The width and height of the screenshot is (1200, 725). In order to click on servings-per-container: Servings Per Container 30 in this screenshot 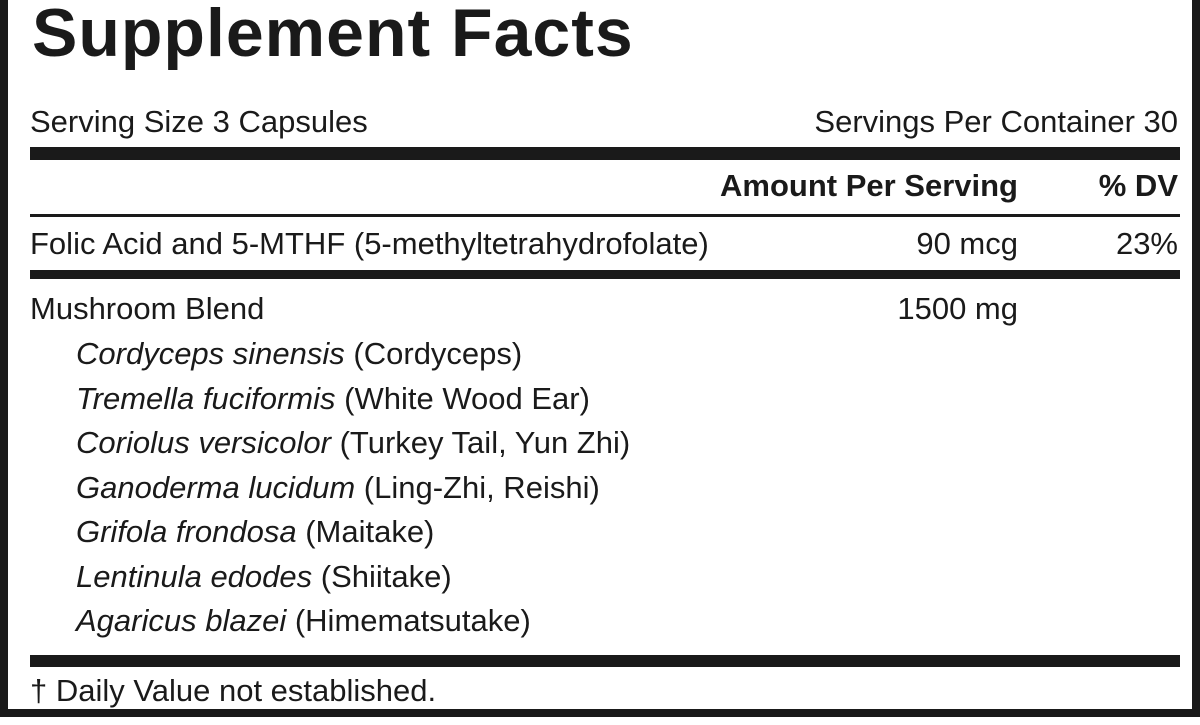, I will do `click(996, 121)`.